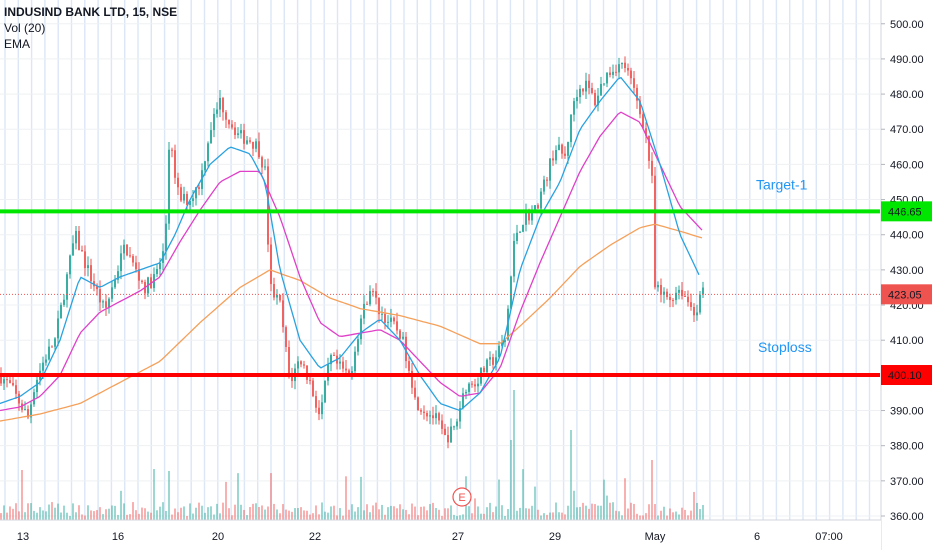  What do you see at coordinates (905, 376) in the screenshot?
I see `stoploss-price-label-text: 400.10` at bounding box center [905, 376].